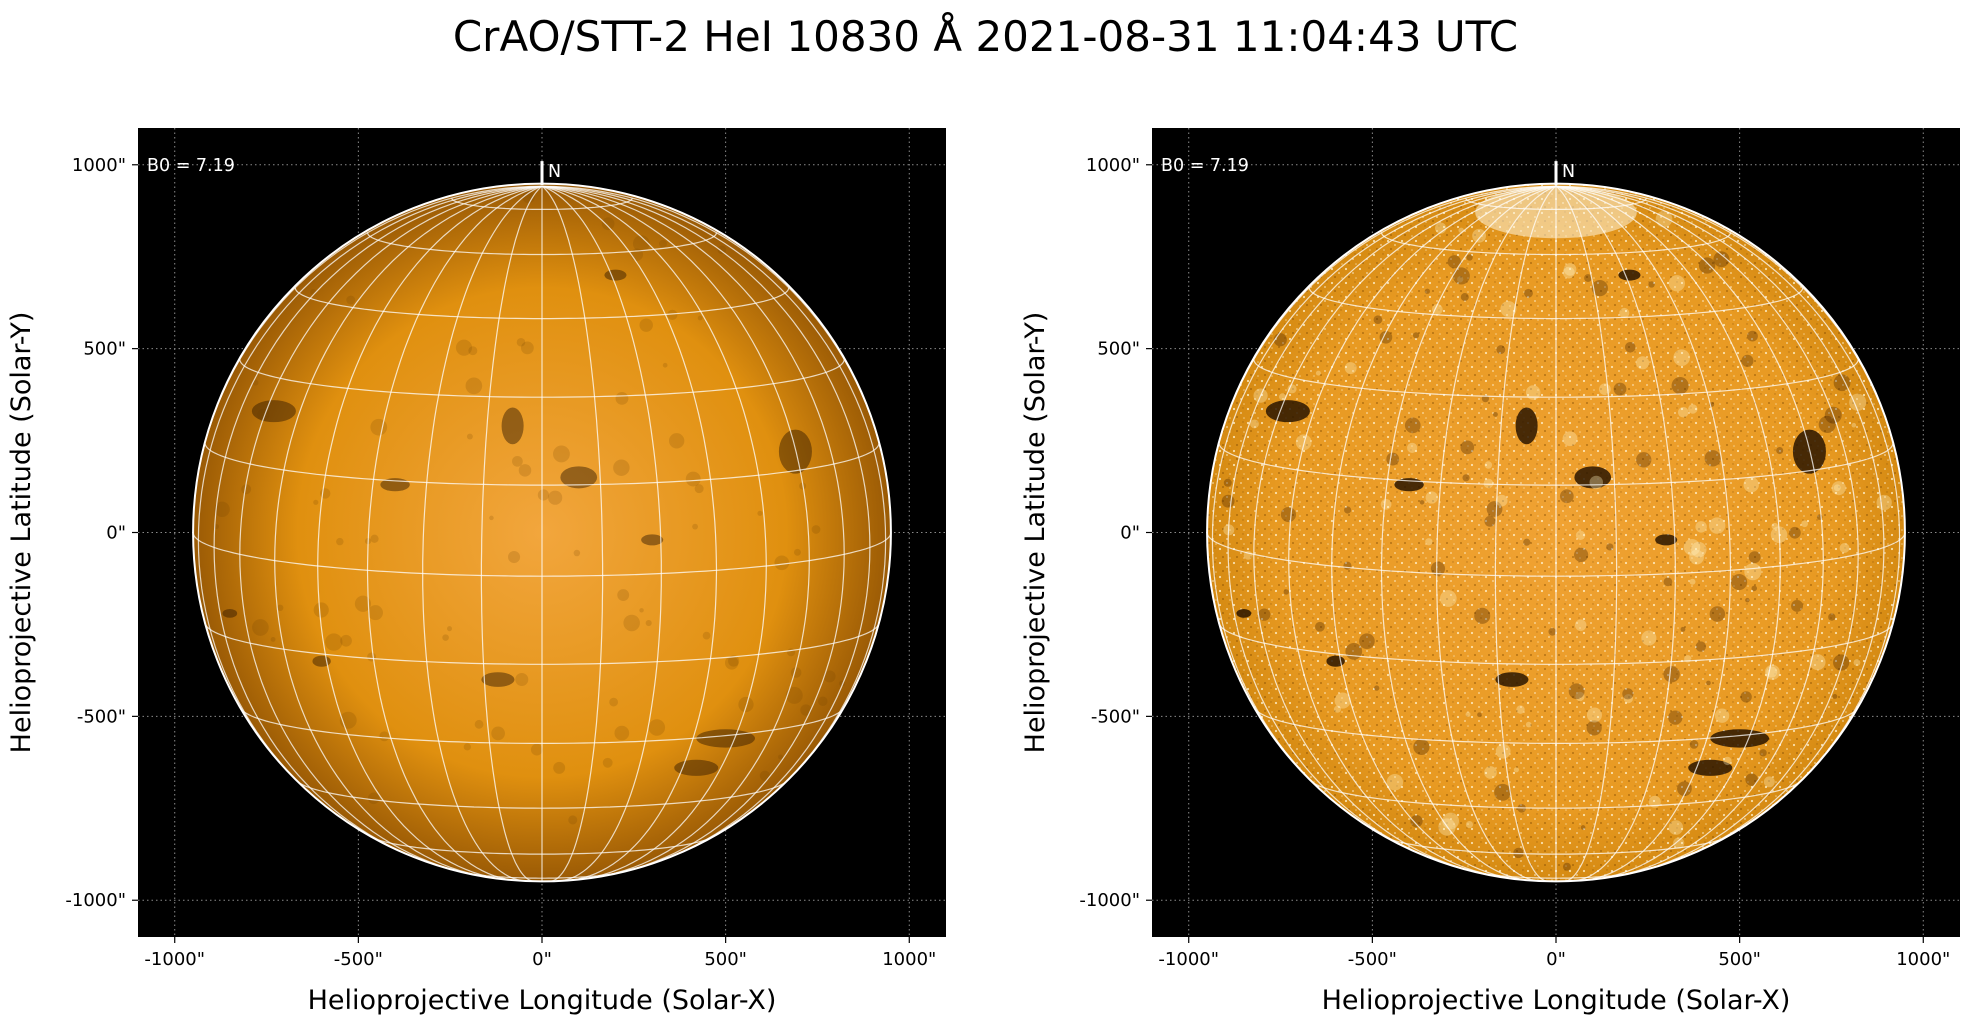 Image resolution: width=1971 pixels, height=1026 pixels. Describe the element at coordinates (542, 959) in the screenshot. I see `x-tick-label: 0"` at that location.